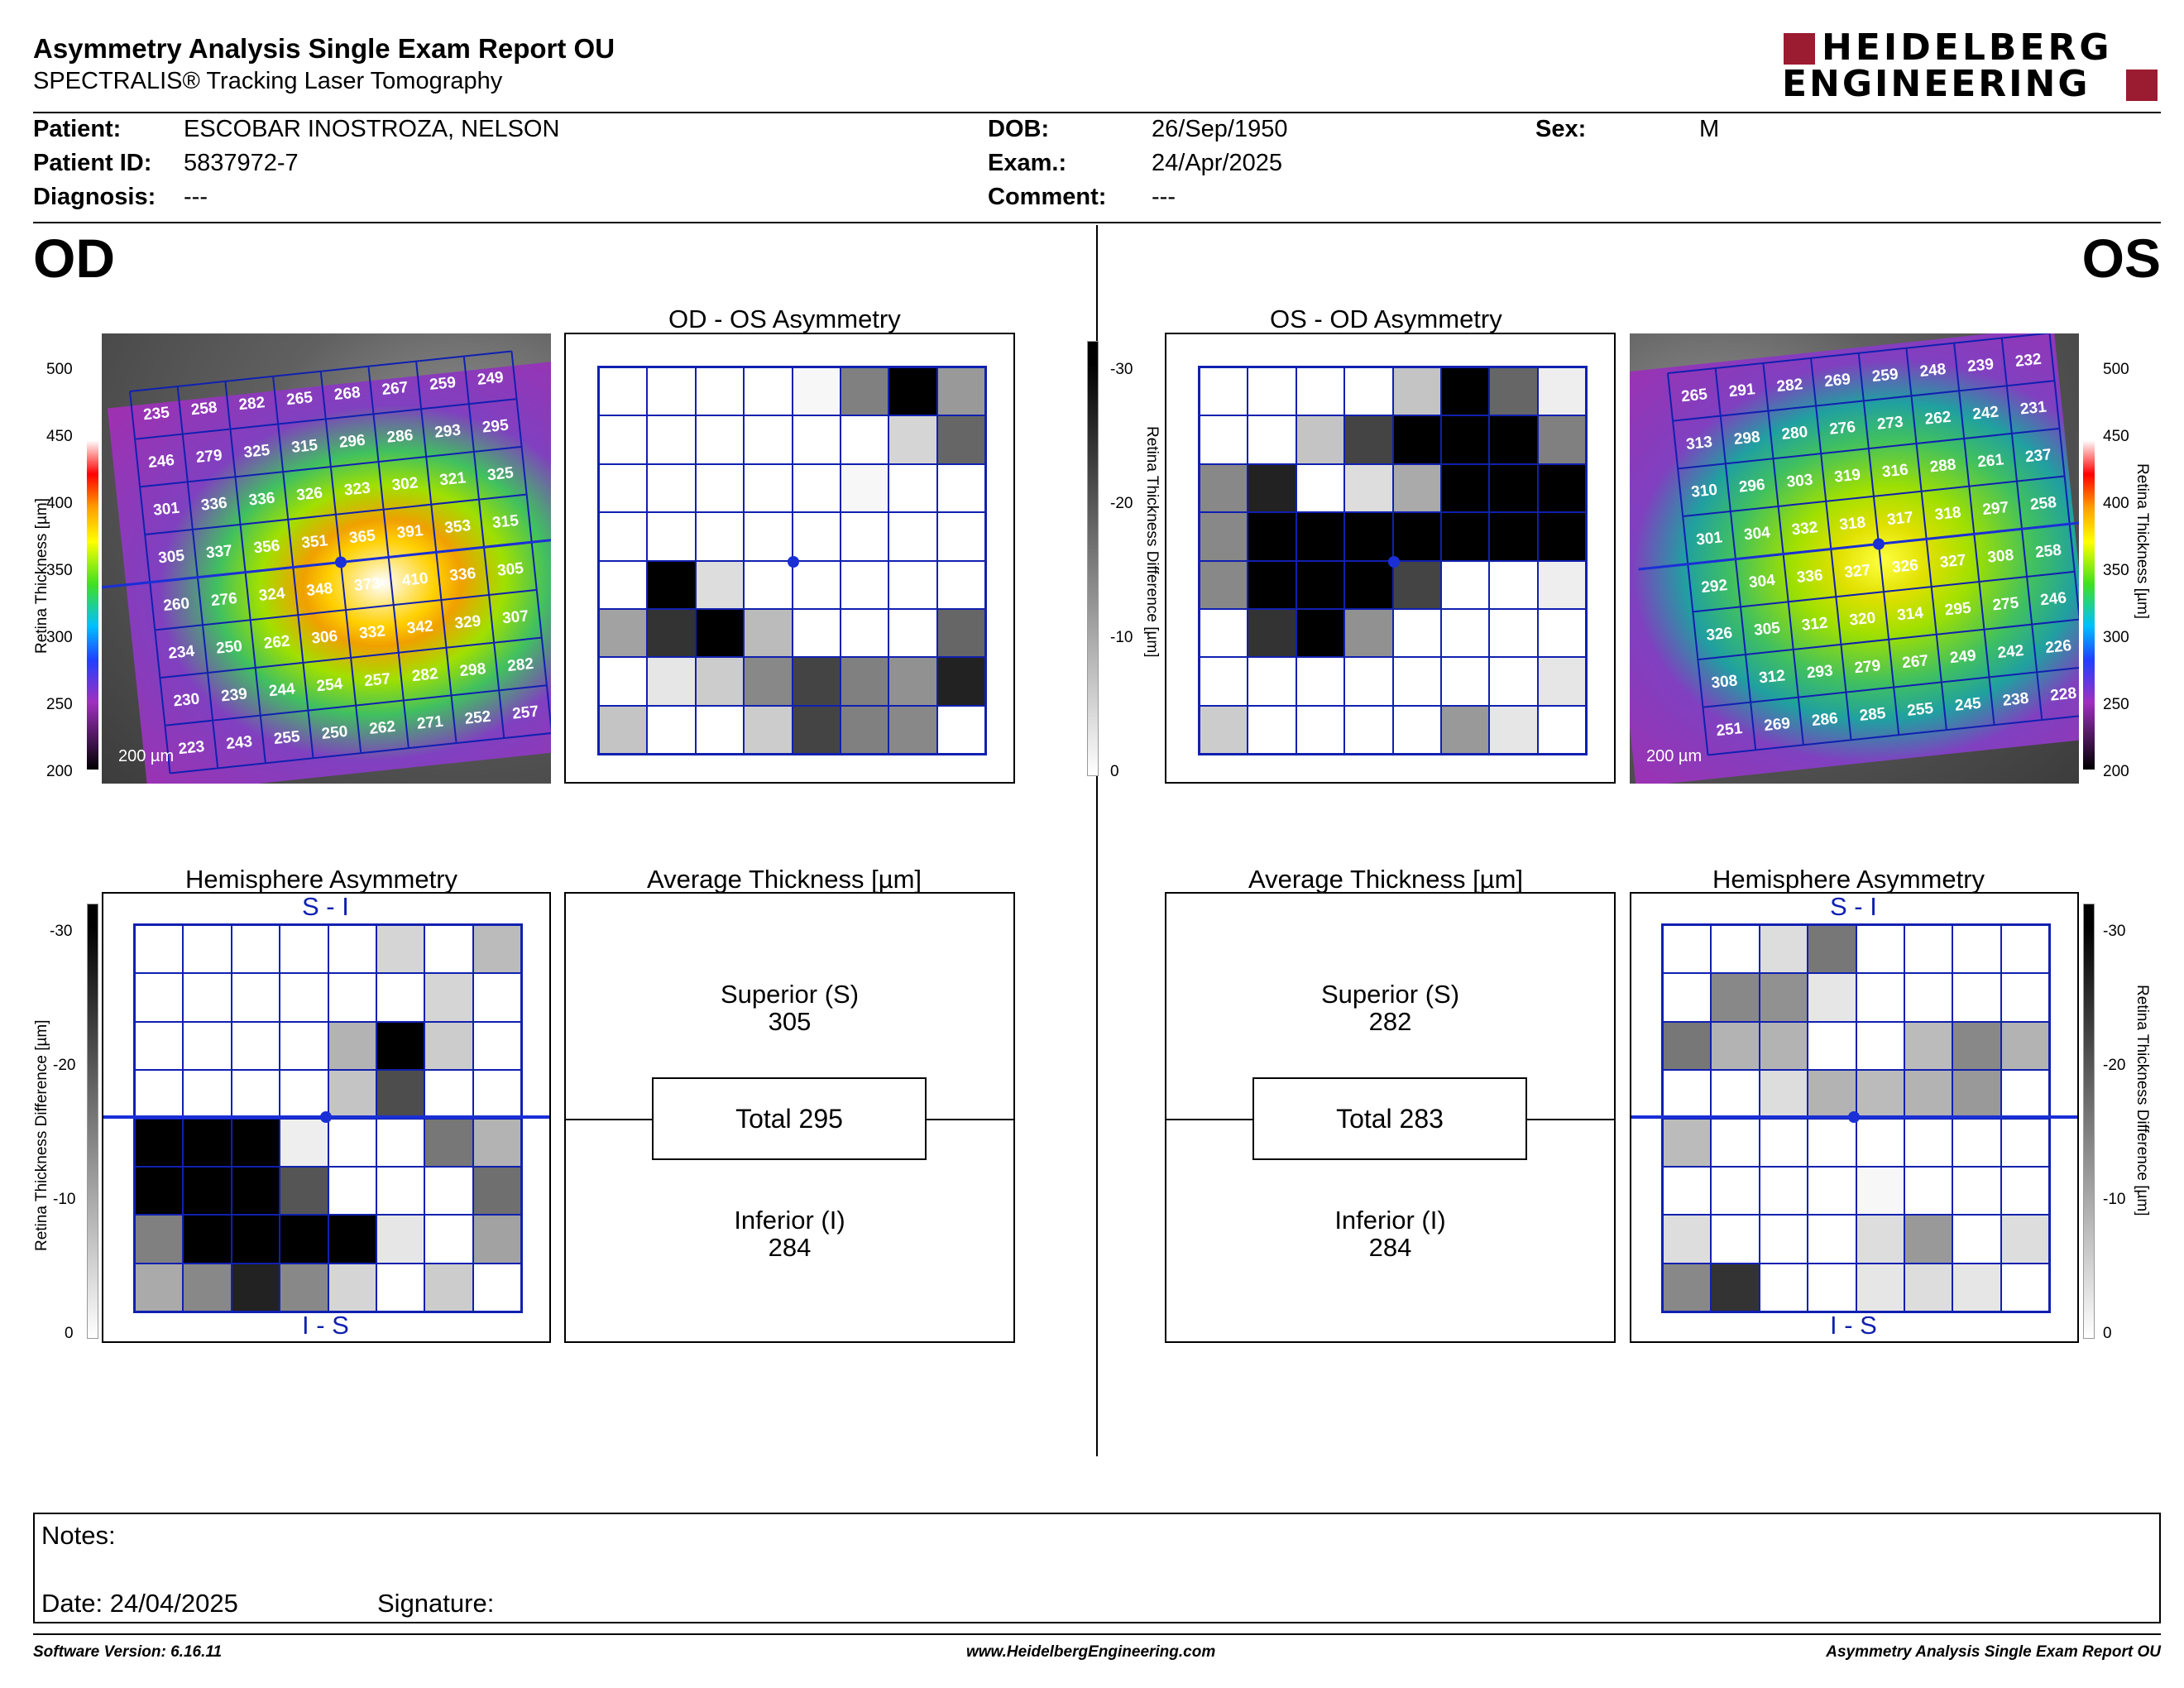 This screenshot has height=1688, width=2184. What do you see at coordinates (187, 700) in the screenshot?
I see `od-map-value-6-0: 230` at bounding box center [187, 700].